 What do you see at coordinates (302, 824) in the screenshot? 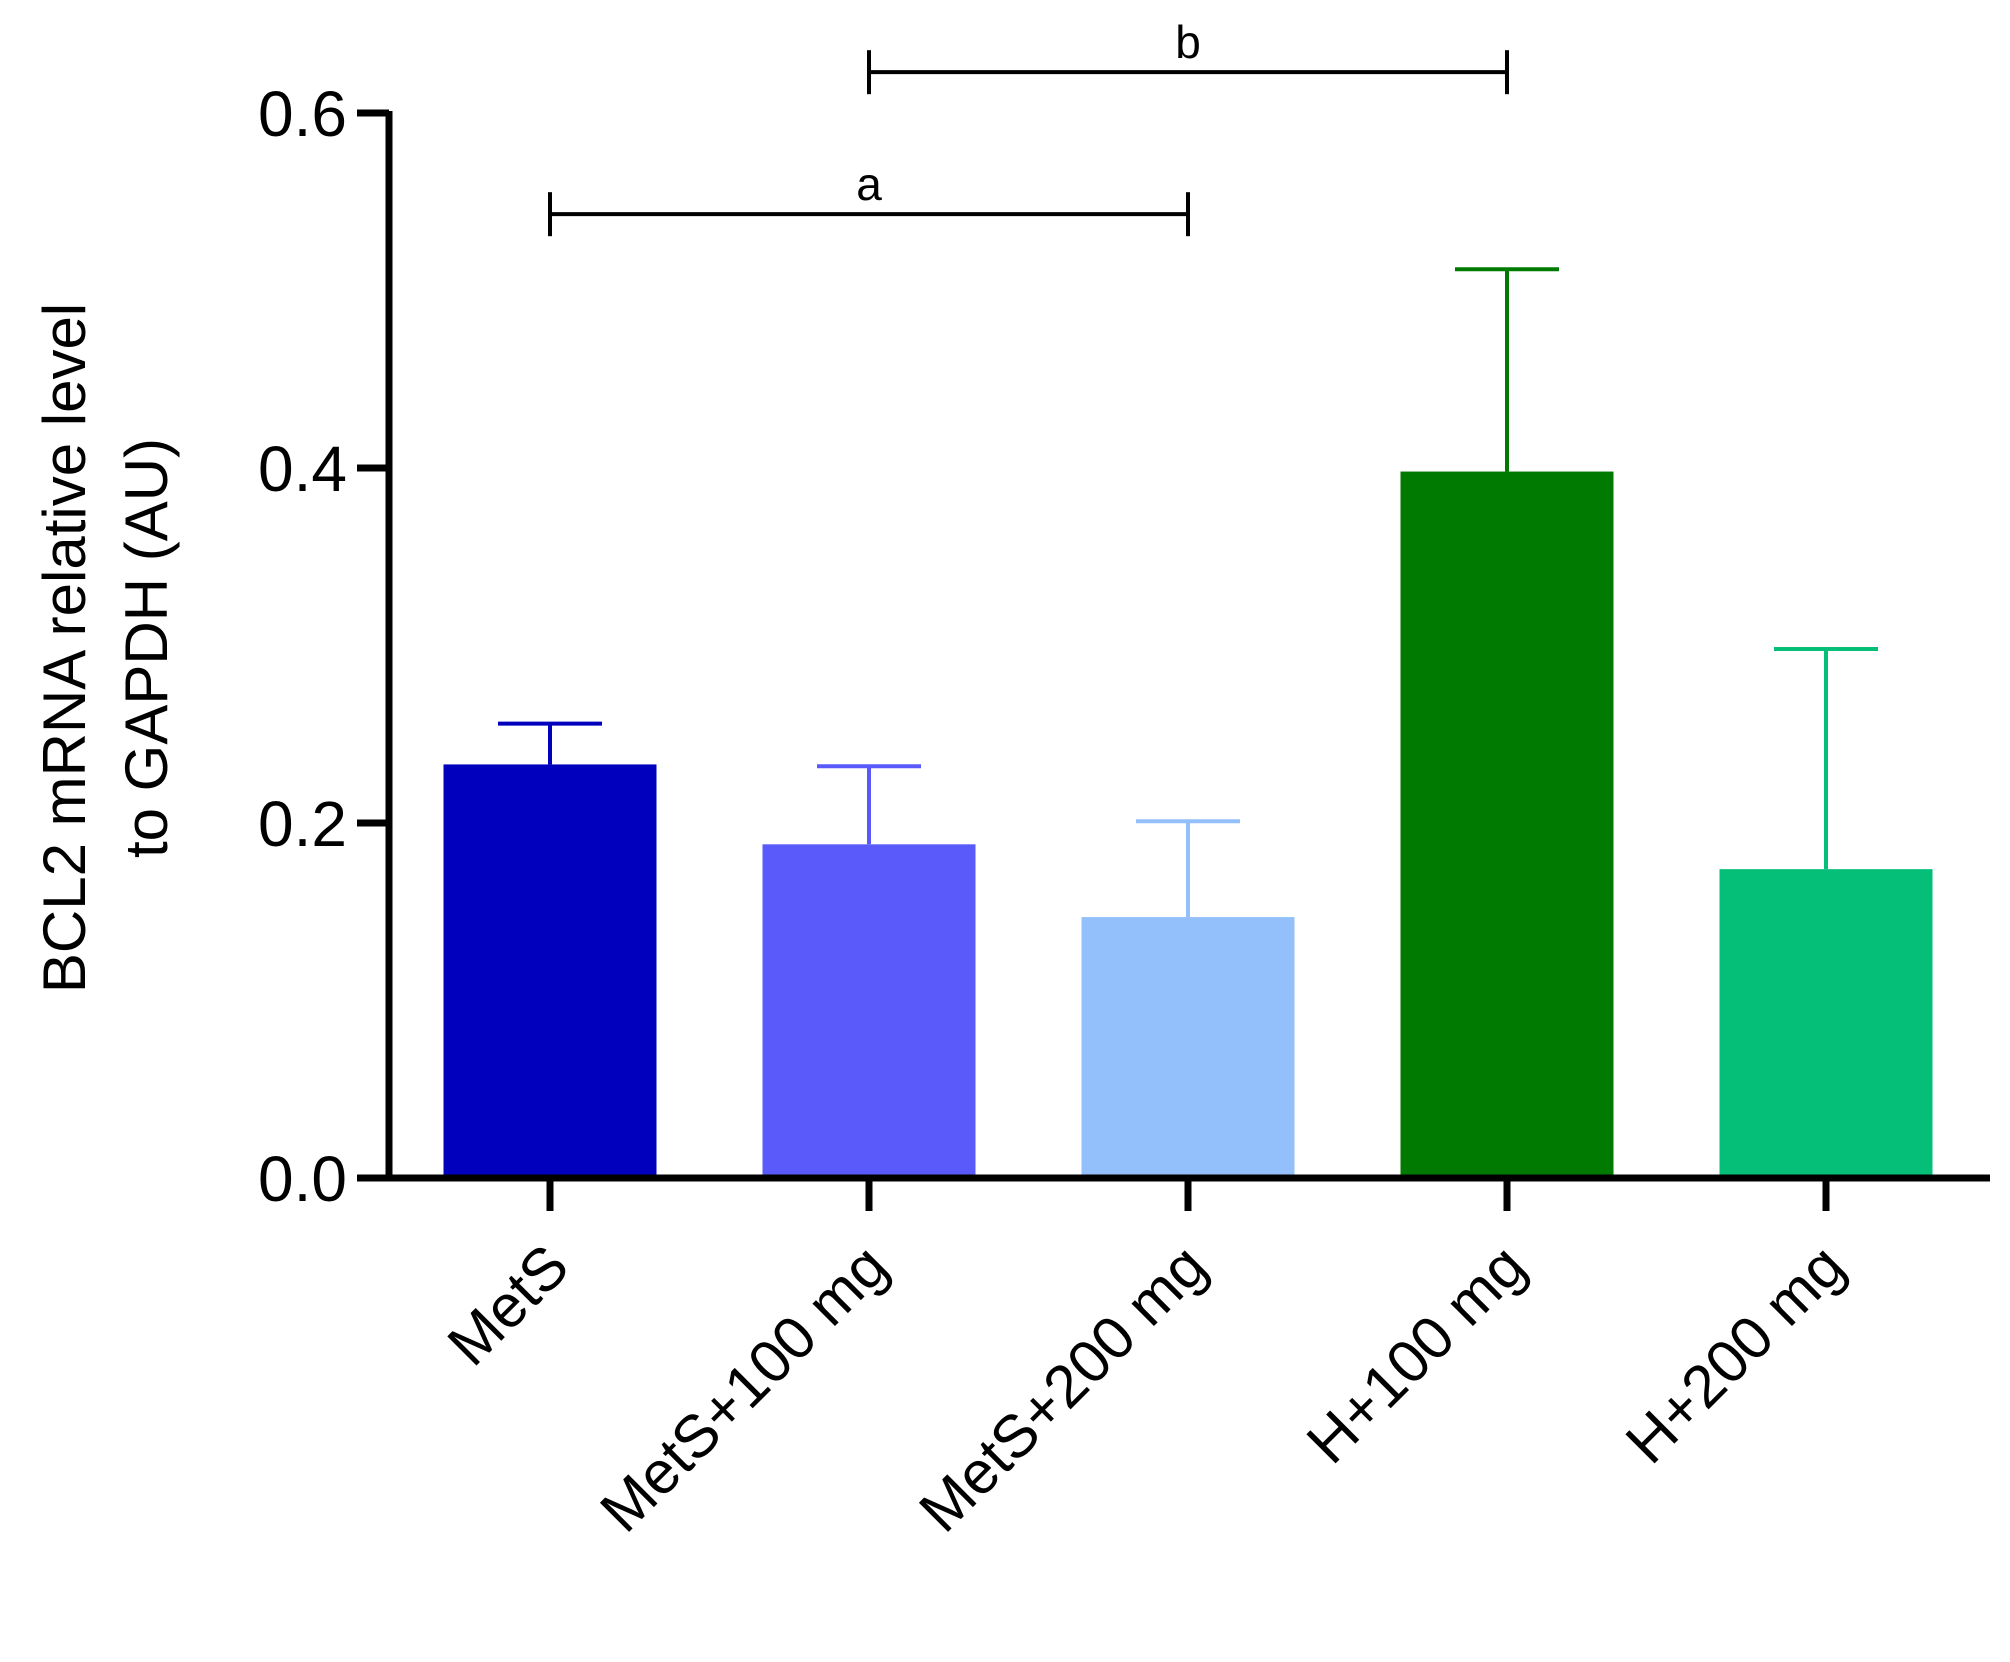
I see `y-tick-label-2: 0.2` at bounding box center [302, 824].